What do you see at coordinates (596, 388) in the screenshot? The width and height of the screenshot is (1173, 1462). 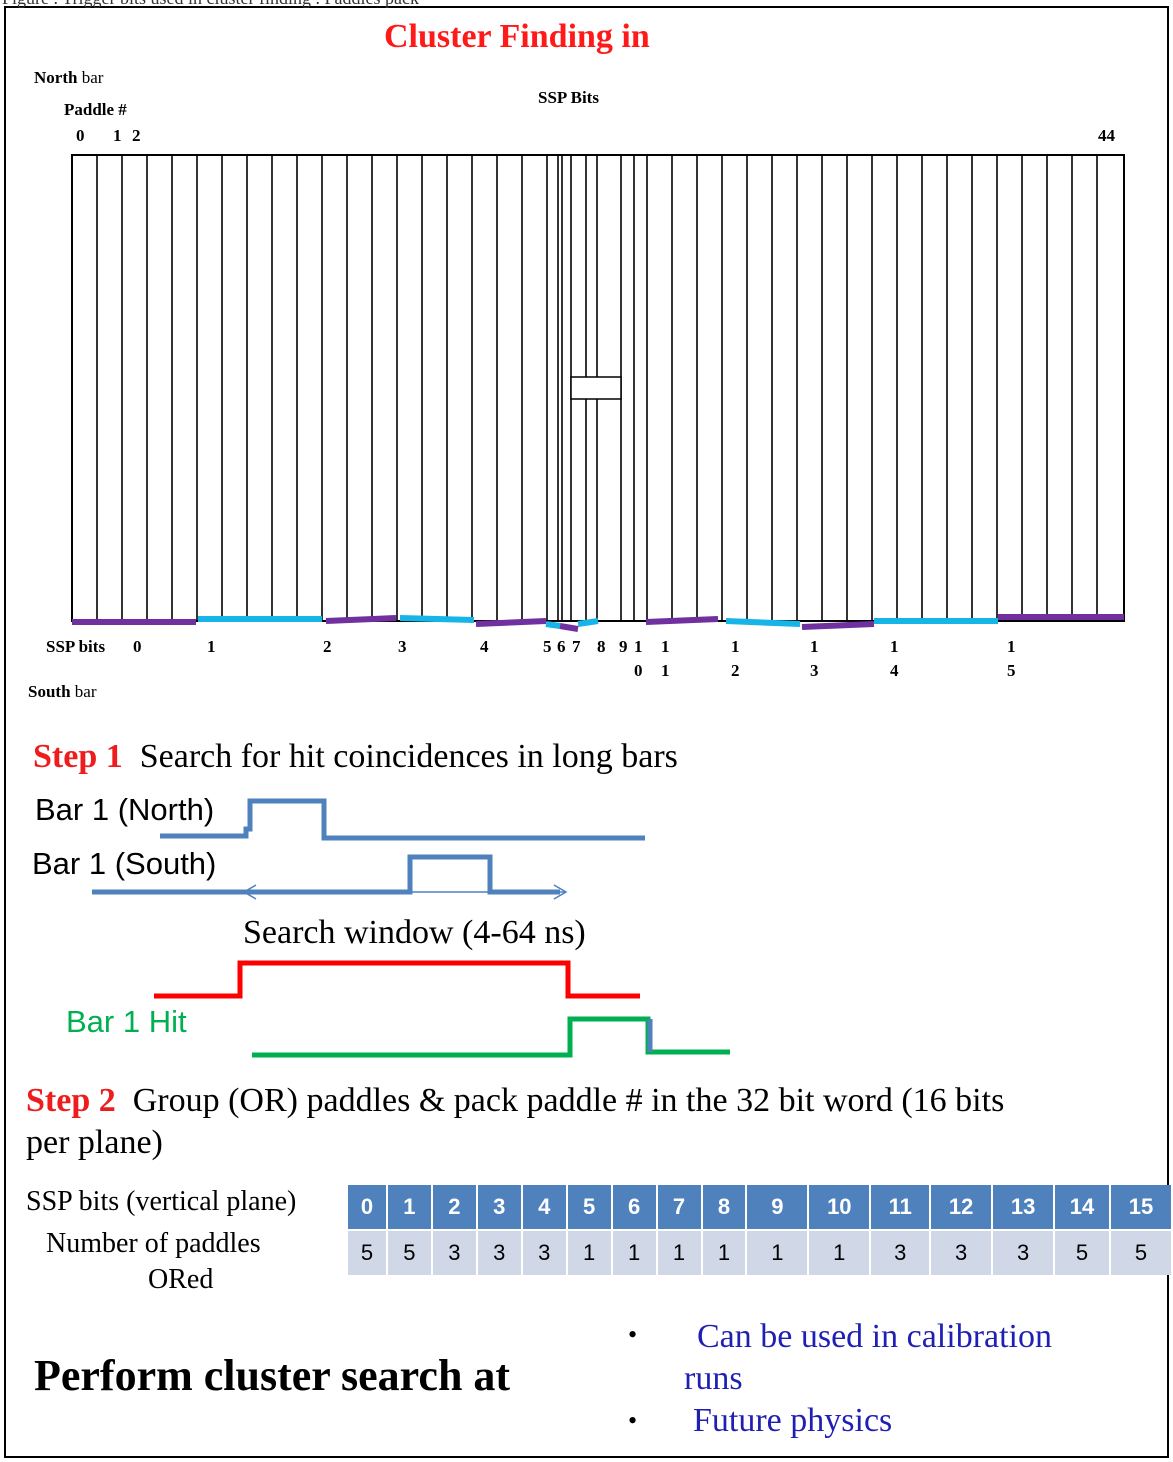 I see `center-beam-hole` at bounding box center [596, 388].